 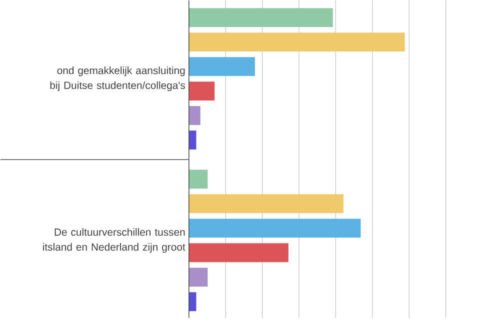 What do you see at coordinates (117, 79) in the screenshot?
I see `y-tick-label: ond gemakkelijk aansluiting bij Duitse studenten/collega's` at bounding box center [117, 79].